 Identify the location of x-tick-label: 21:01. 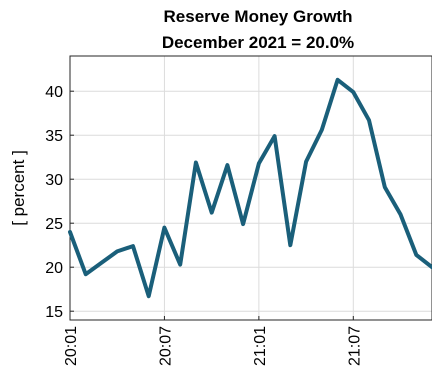
(260, 346).